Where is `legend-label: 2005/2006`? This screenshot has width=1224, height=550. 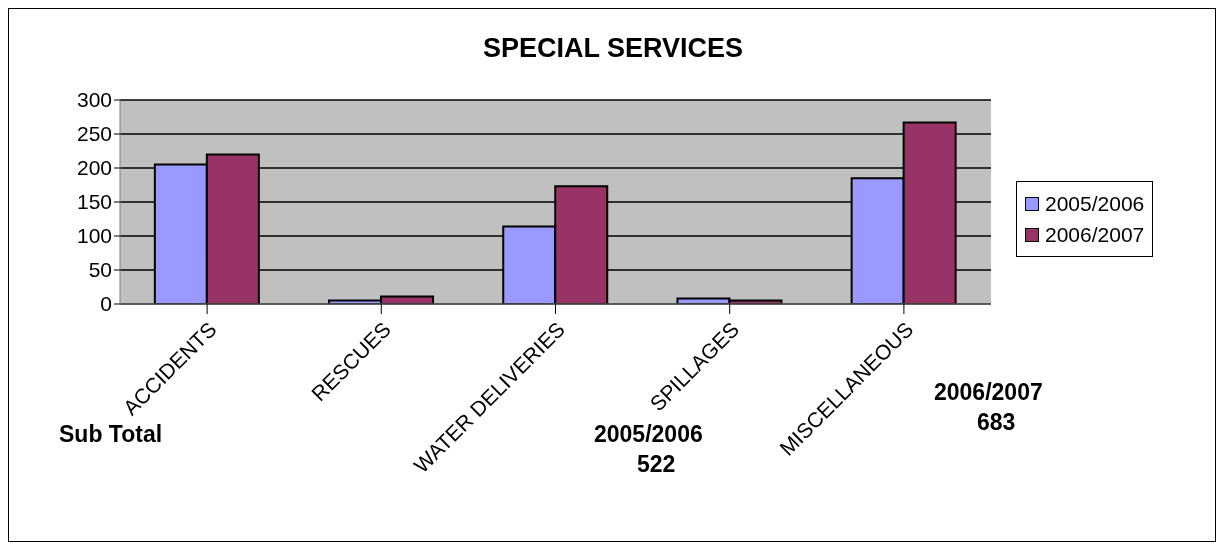
legend-label: 2005/2006 is located at coordinates (1095, 204).